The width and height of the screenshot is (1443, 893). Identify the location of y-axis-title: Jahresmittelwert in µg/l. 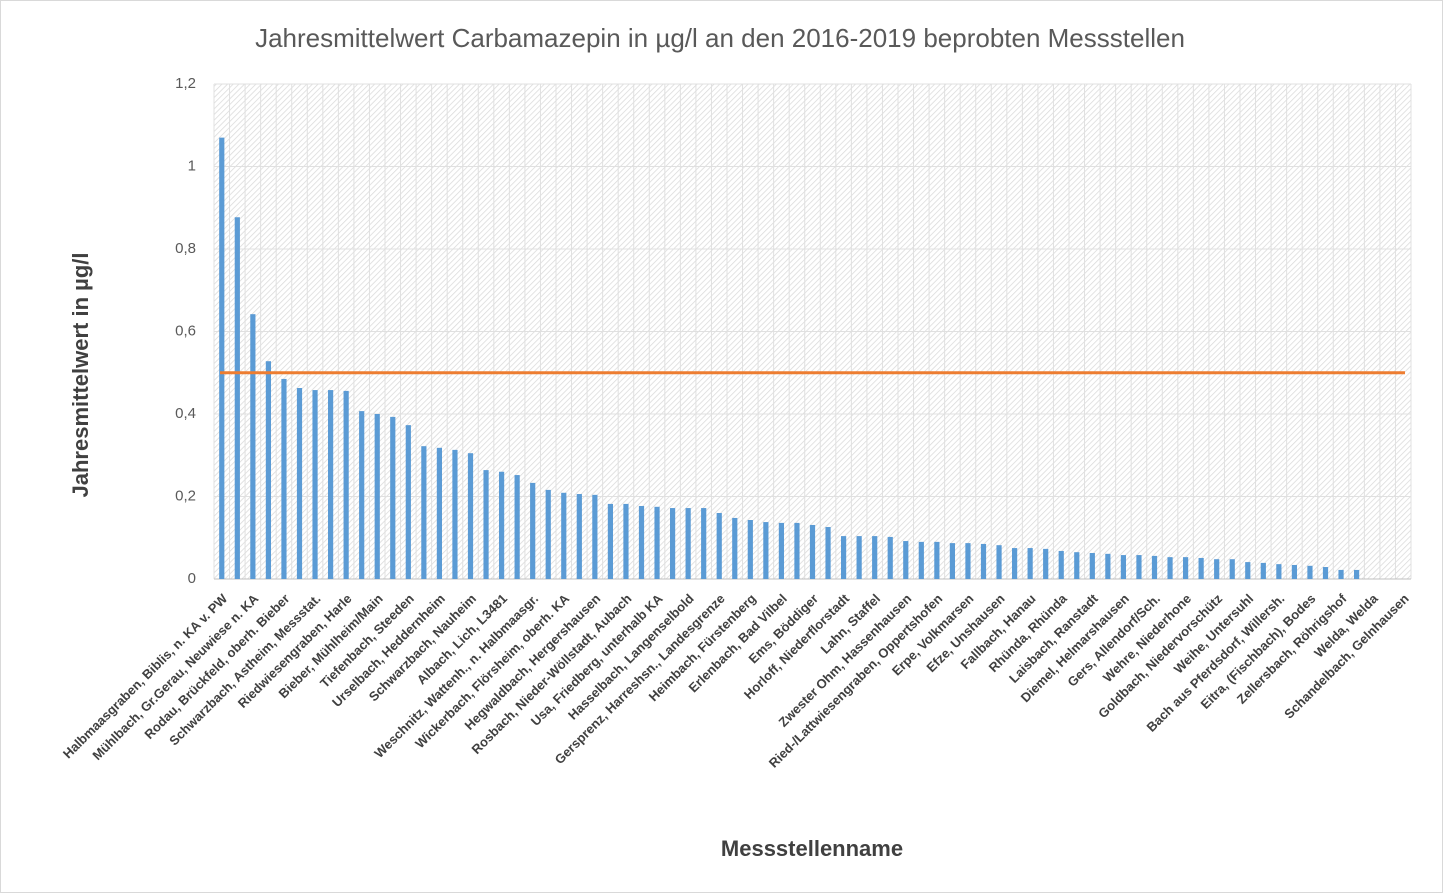
(80, 375).